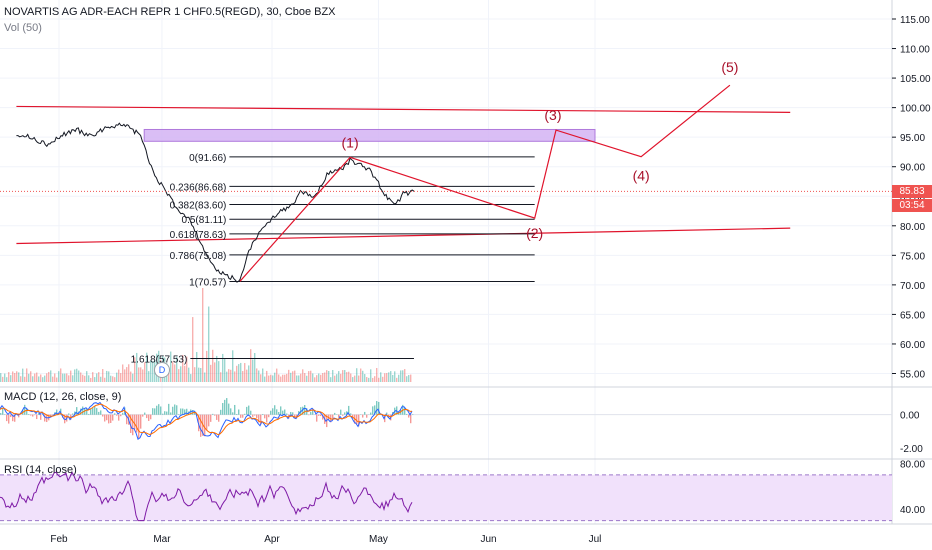 The width and height of the screenshot is (932, 550). I want to click on rsi-pane, so click(446, 496).